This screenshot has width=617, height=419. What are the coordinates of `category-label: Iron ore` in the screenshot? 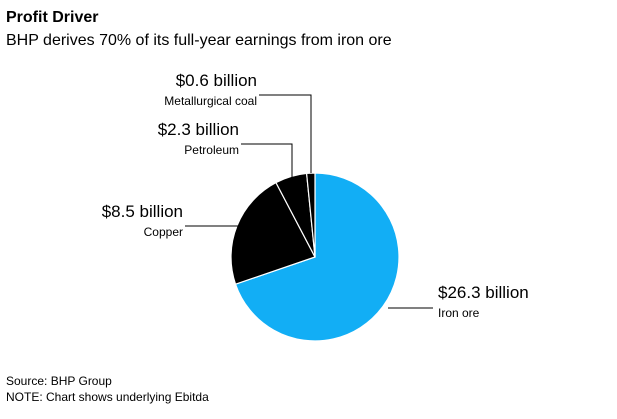 It's located at (459, 313).